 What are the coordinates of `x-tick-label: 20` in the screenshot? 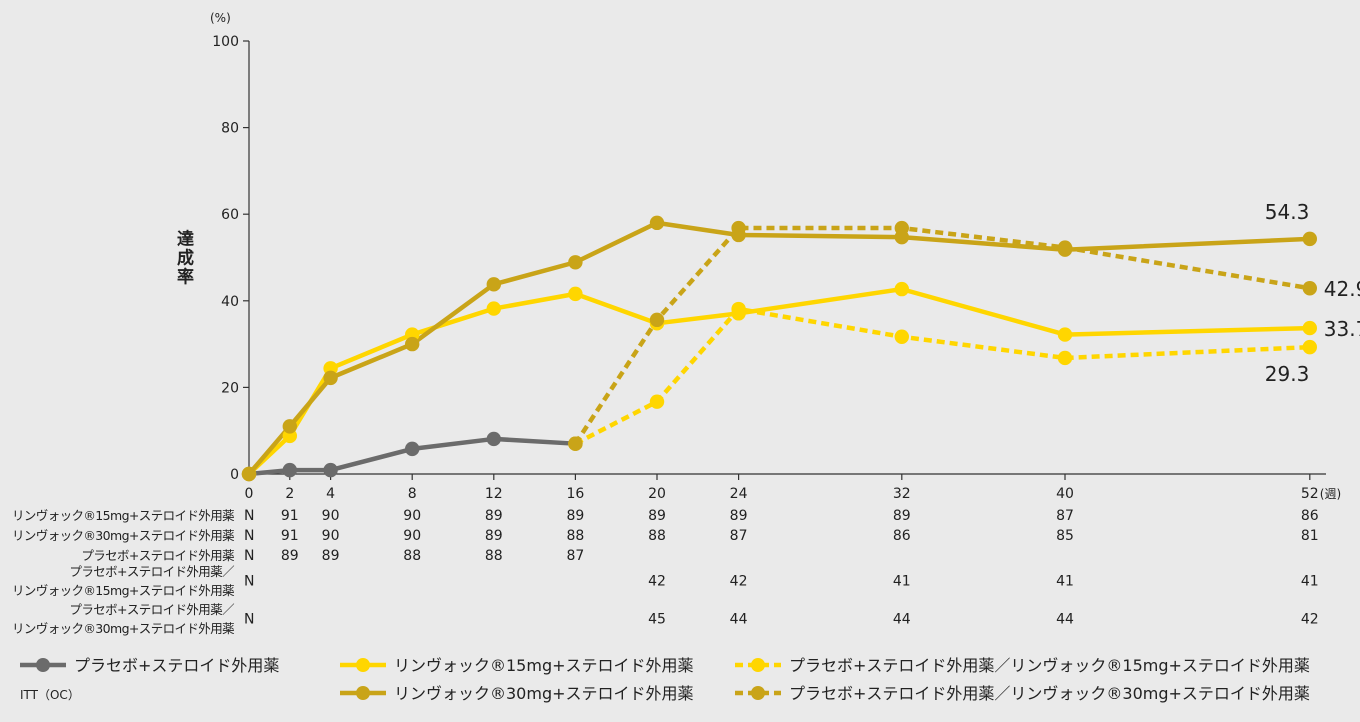 It's located at (657, 494).